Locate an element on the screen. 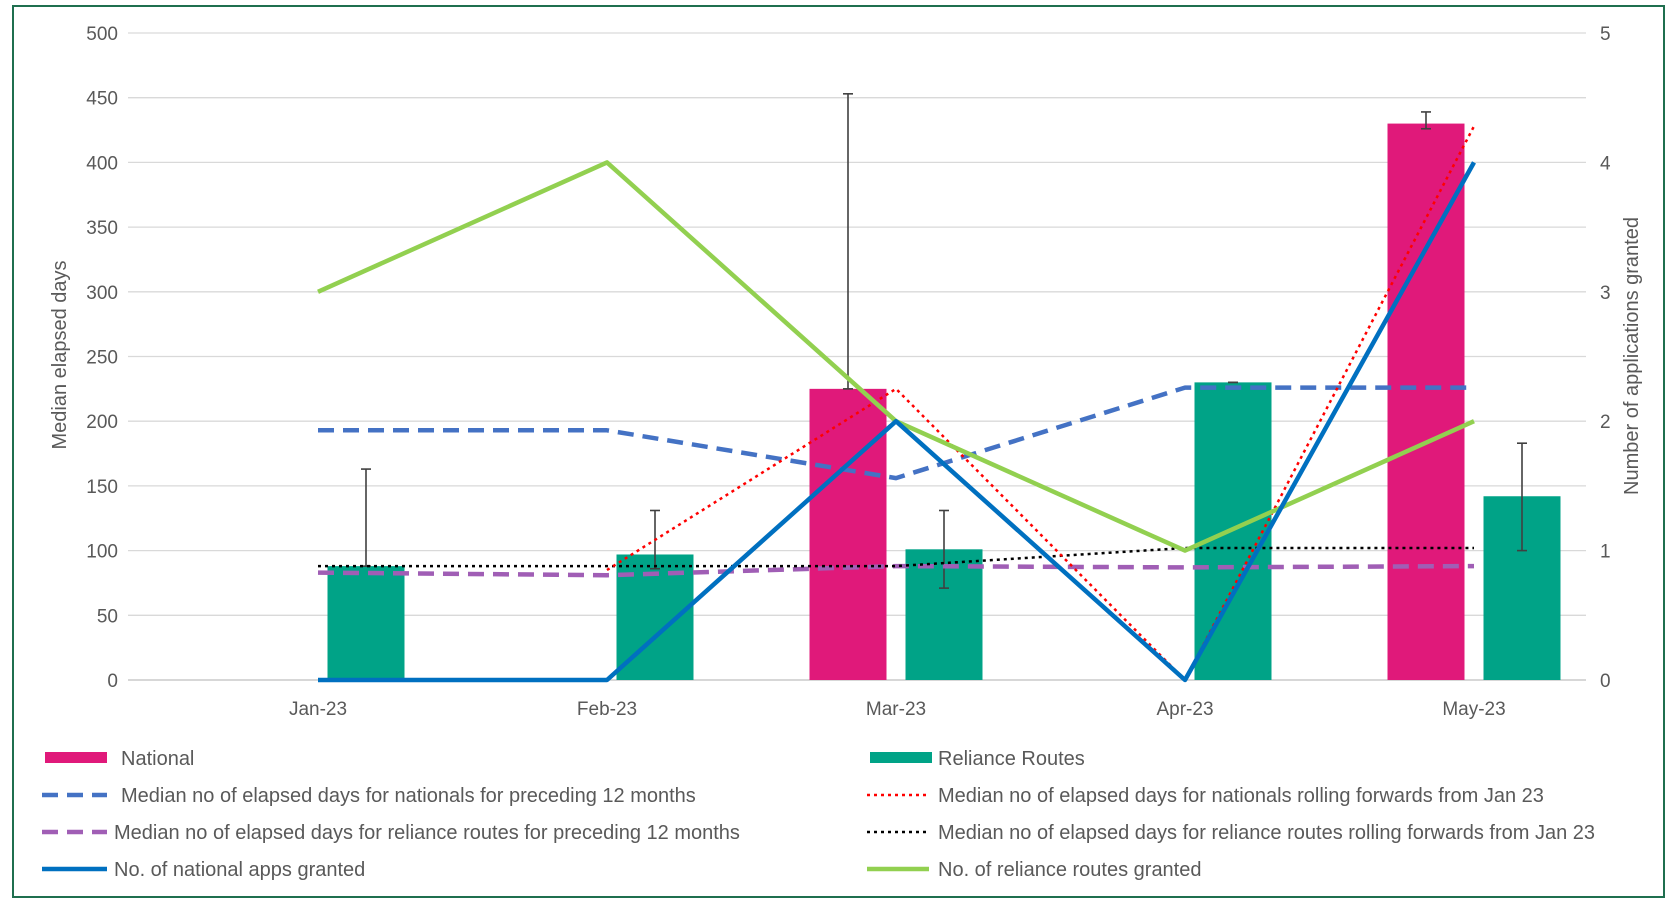 The width and height of the screenshot is (1678, 908). right-axis-ticks: 0 1 2 3 4 5 is located at coordinates (1605, 358).